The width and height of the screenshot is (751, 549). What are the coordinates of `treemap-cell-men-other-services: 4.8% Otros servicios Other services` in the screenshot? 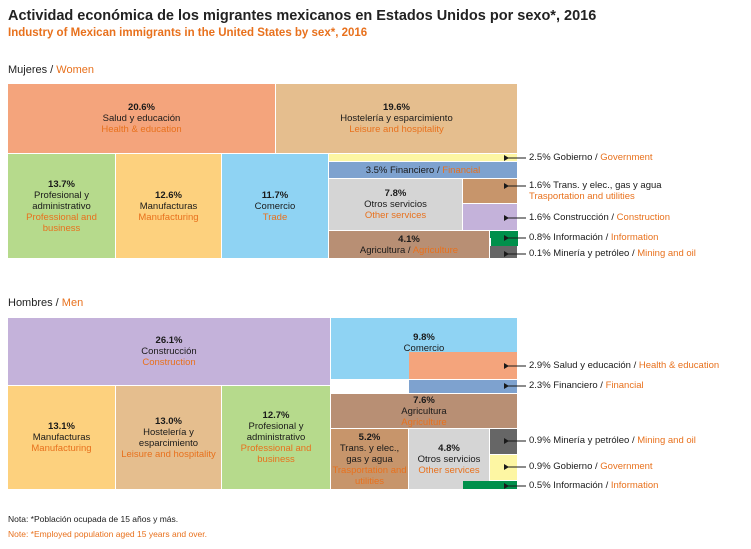 It's located at (449, 459).